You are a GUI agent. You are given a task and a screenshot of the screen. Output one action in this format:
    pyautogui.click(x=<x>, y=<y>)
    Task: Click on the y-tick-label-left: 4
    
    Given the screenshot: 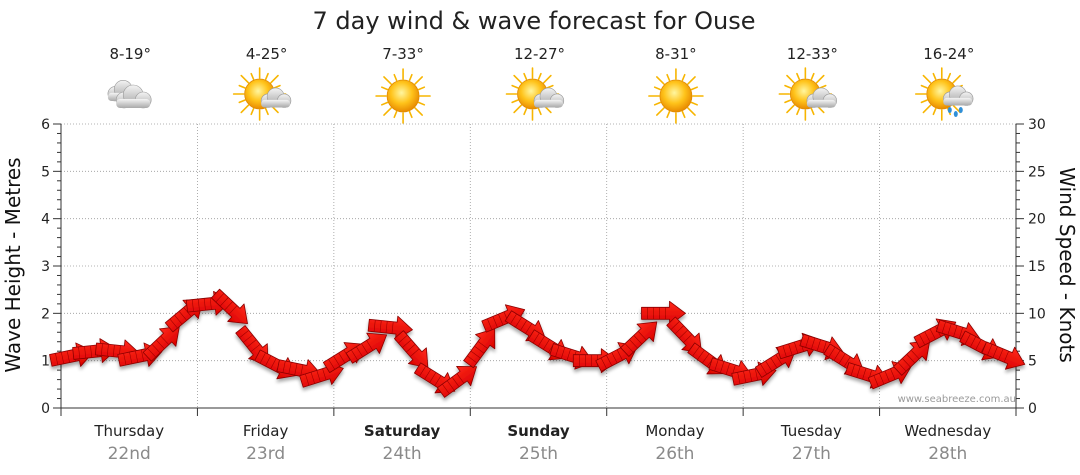 What is the action you would take?
    pyautogui.click(x=45, y=220)
    